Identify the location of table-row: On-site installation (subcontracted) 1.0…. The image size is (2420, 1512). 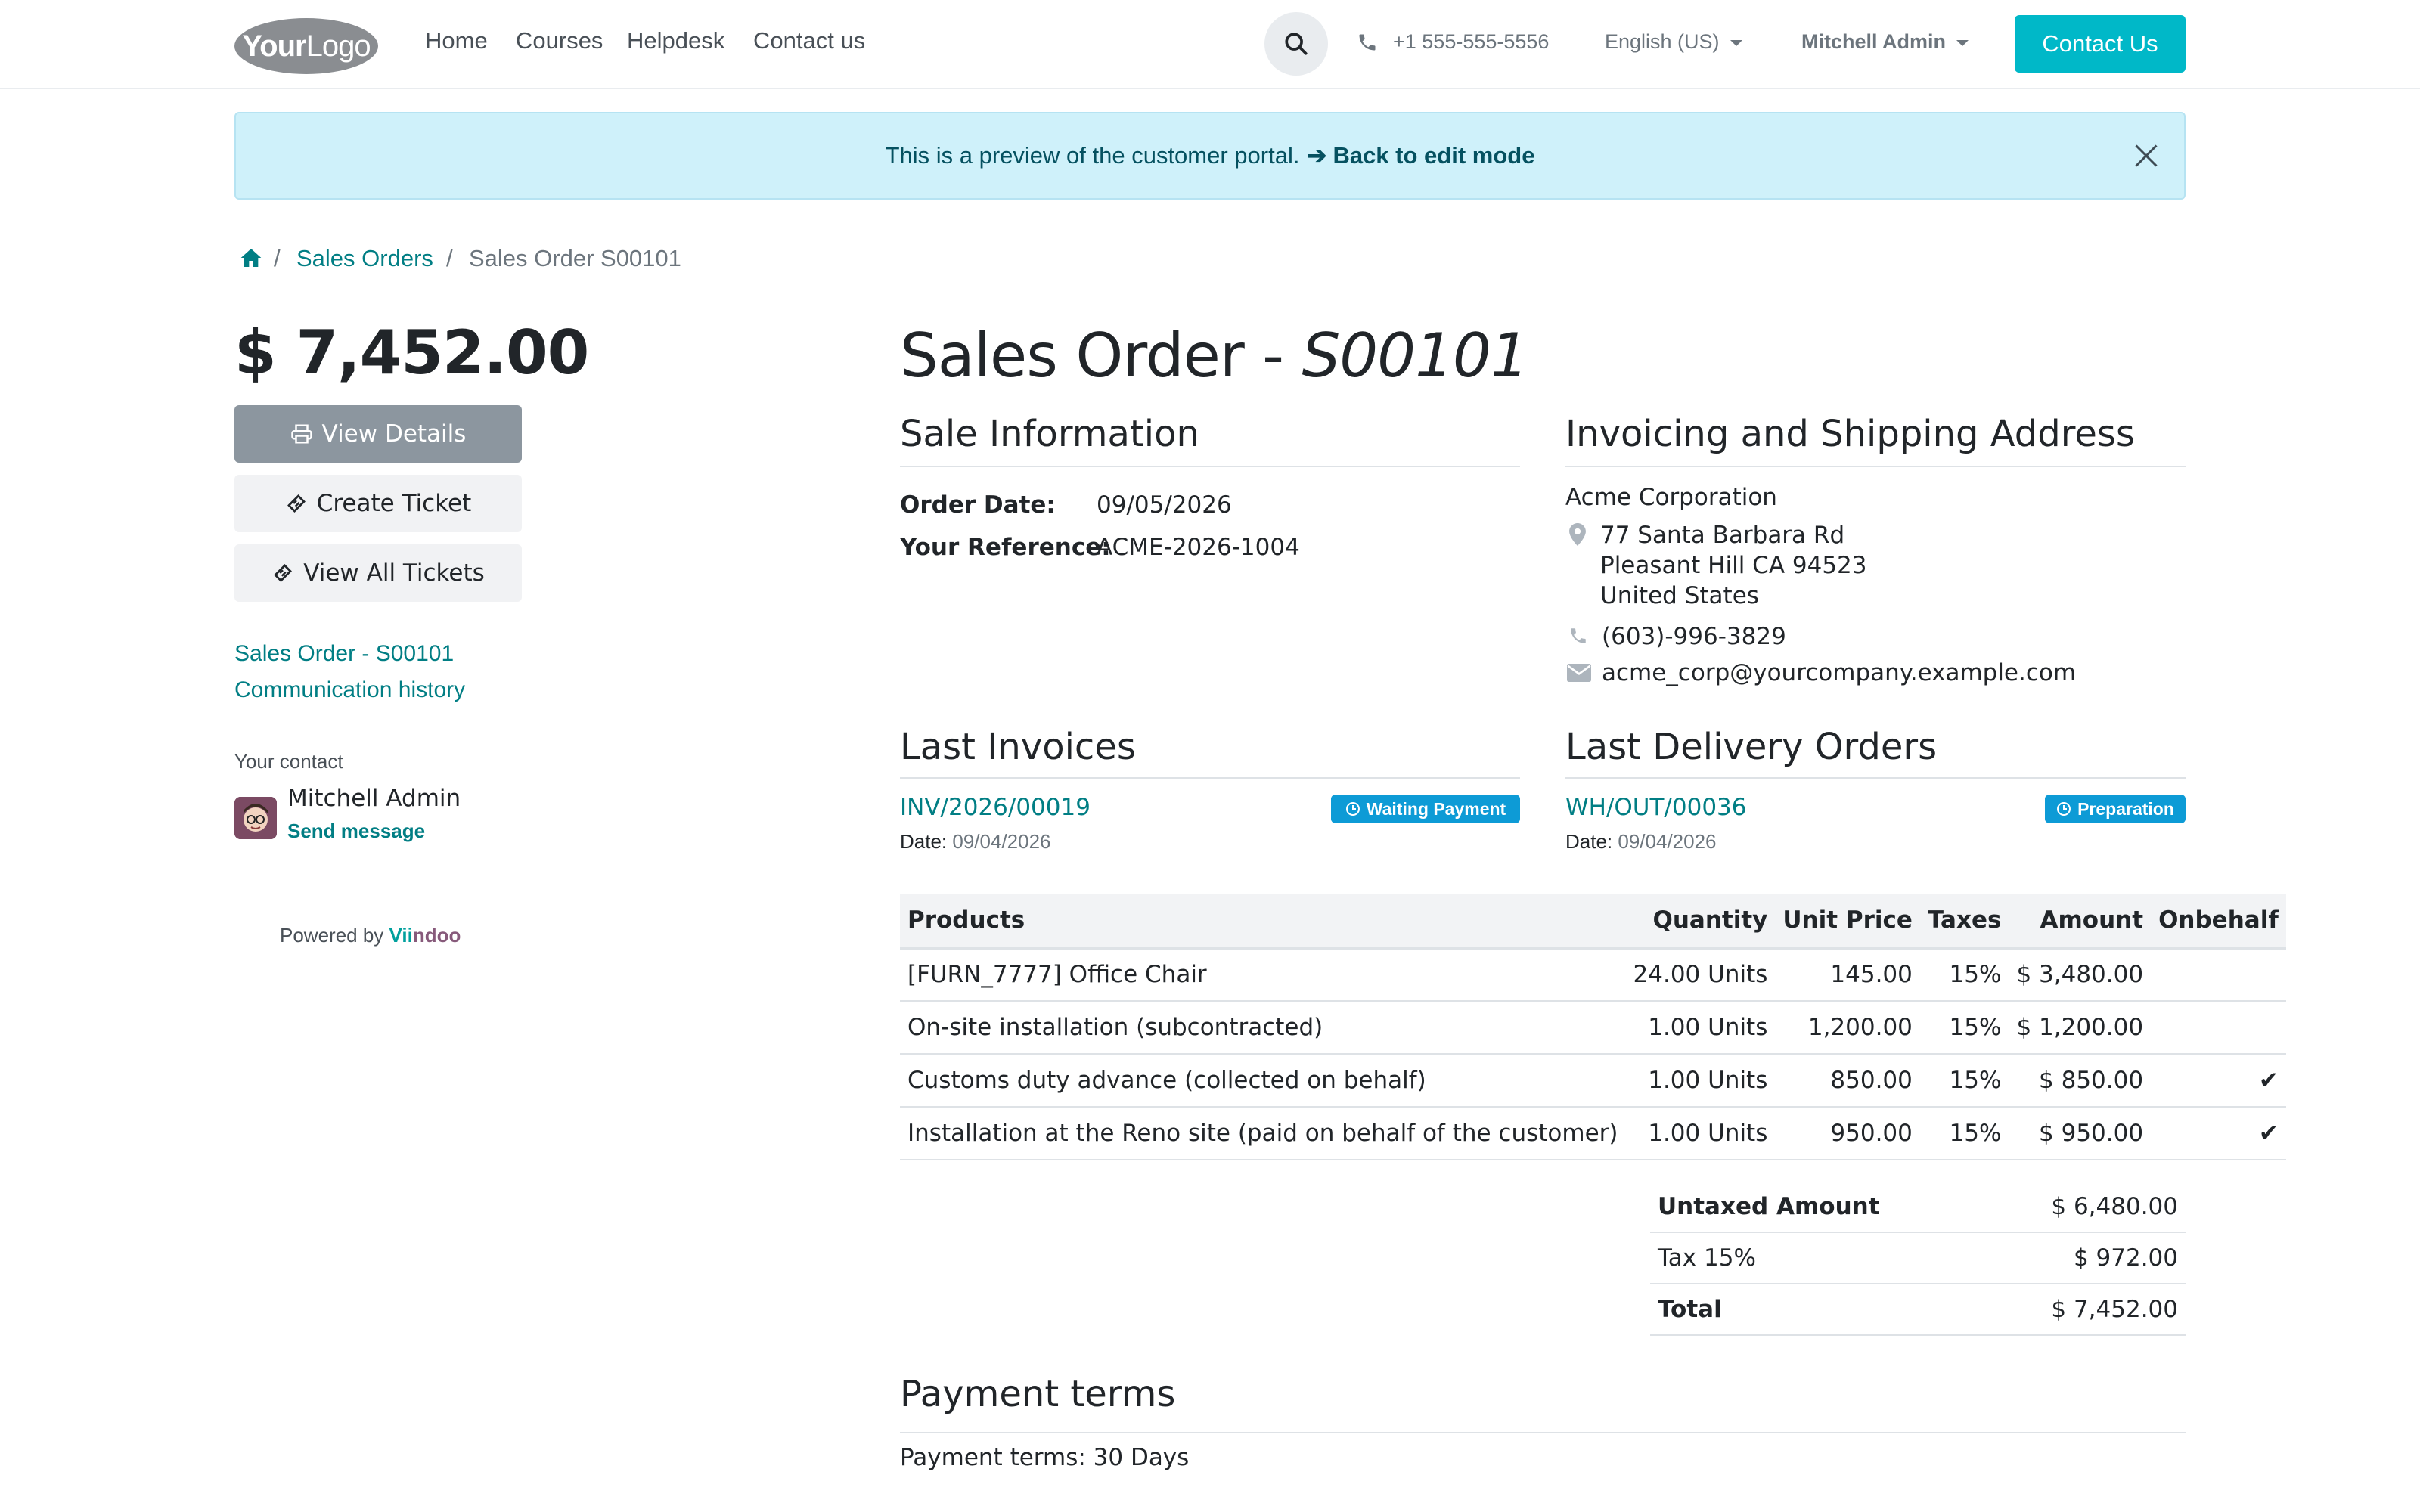
(1593, 1028).